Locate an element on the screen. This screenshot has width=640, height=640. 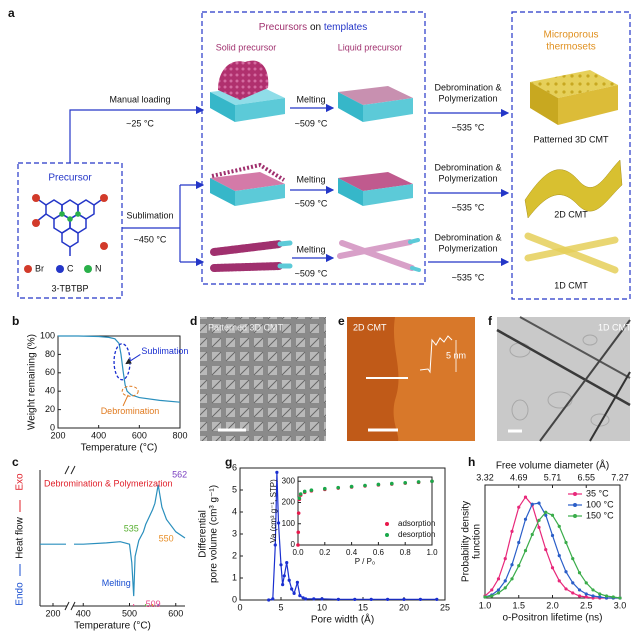
y-tick-label: 60 is located at coordinates (50, 372).